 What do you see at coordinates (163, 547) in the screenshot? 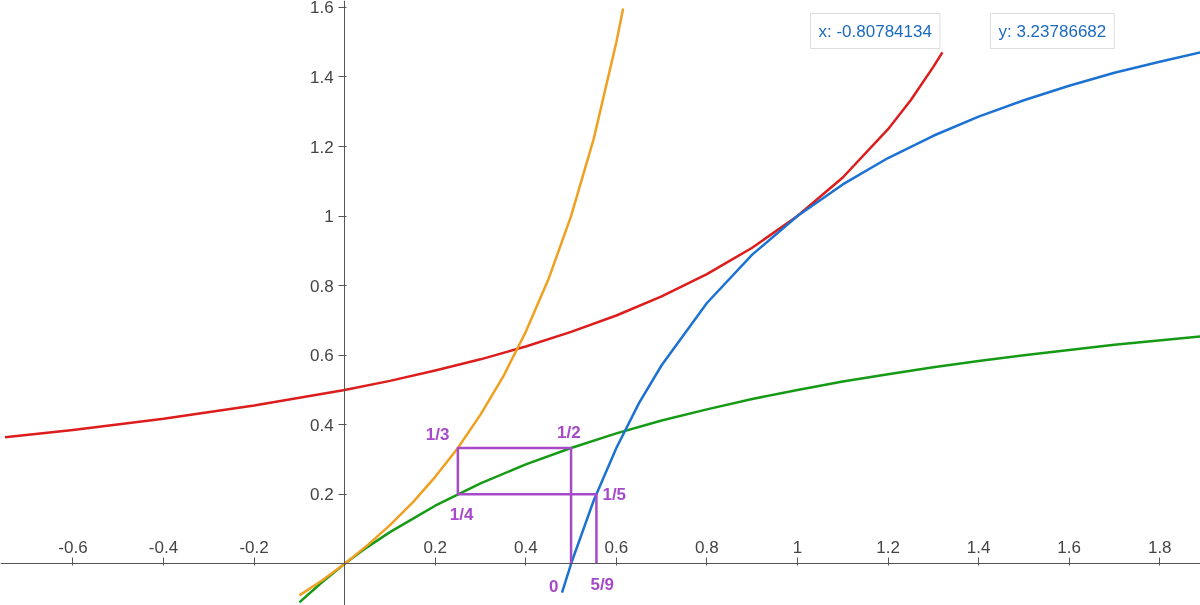
I see `x-tick-label: -0.4` at bounding box center [163, 547].